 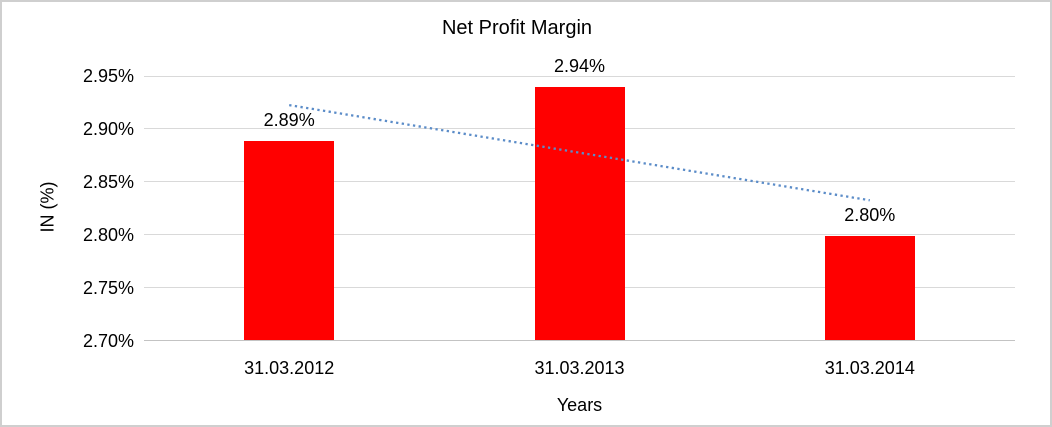 I want to click on y-tick-label: 2.70%, so click(x=108, y=340).